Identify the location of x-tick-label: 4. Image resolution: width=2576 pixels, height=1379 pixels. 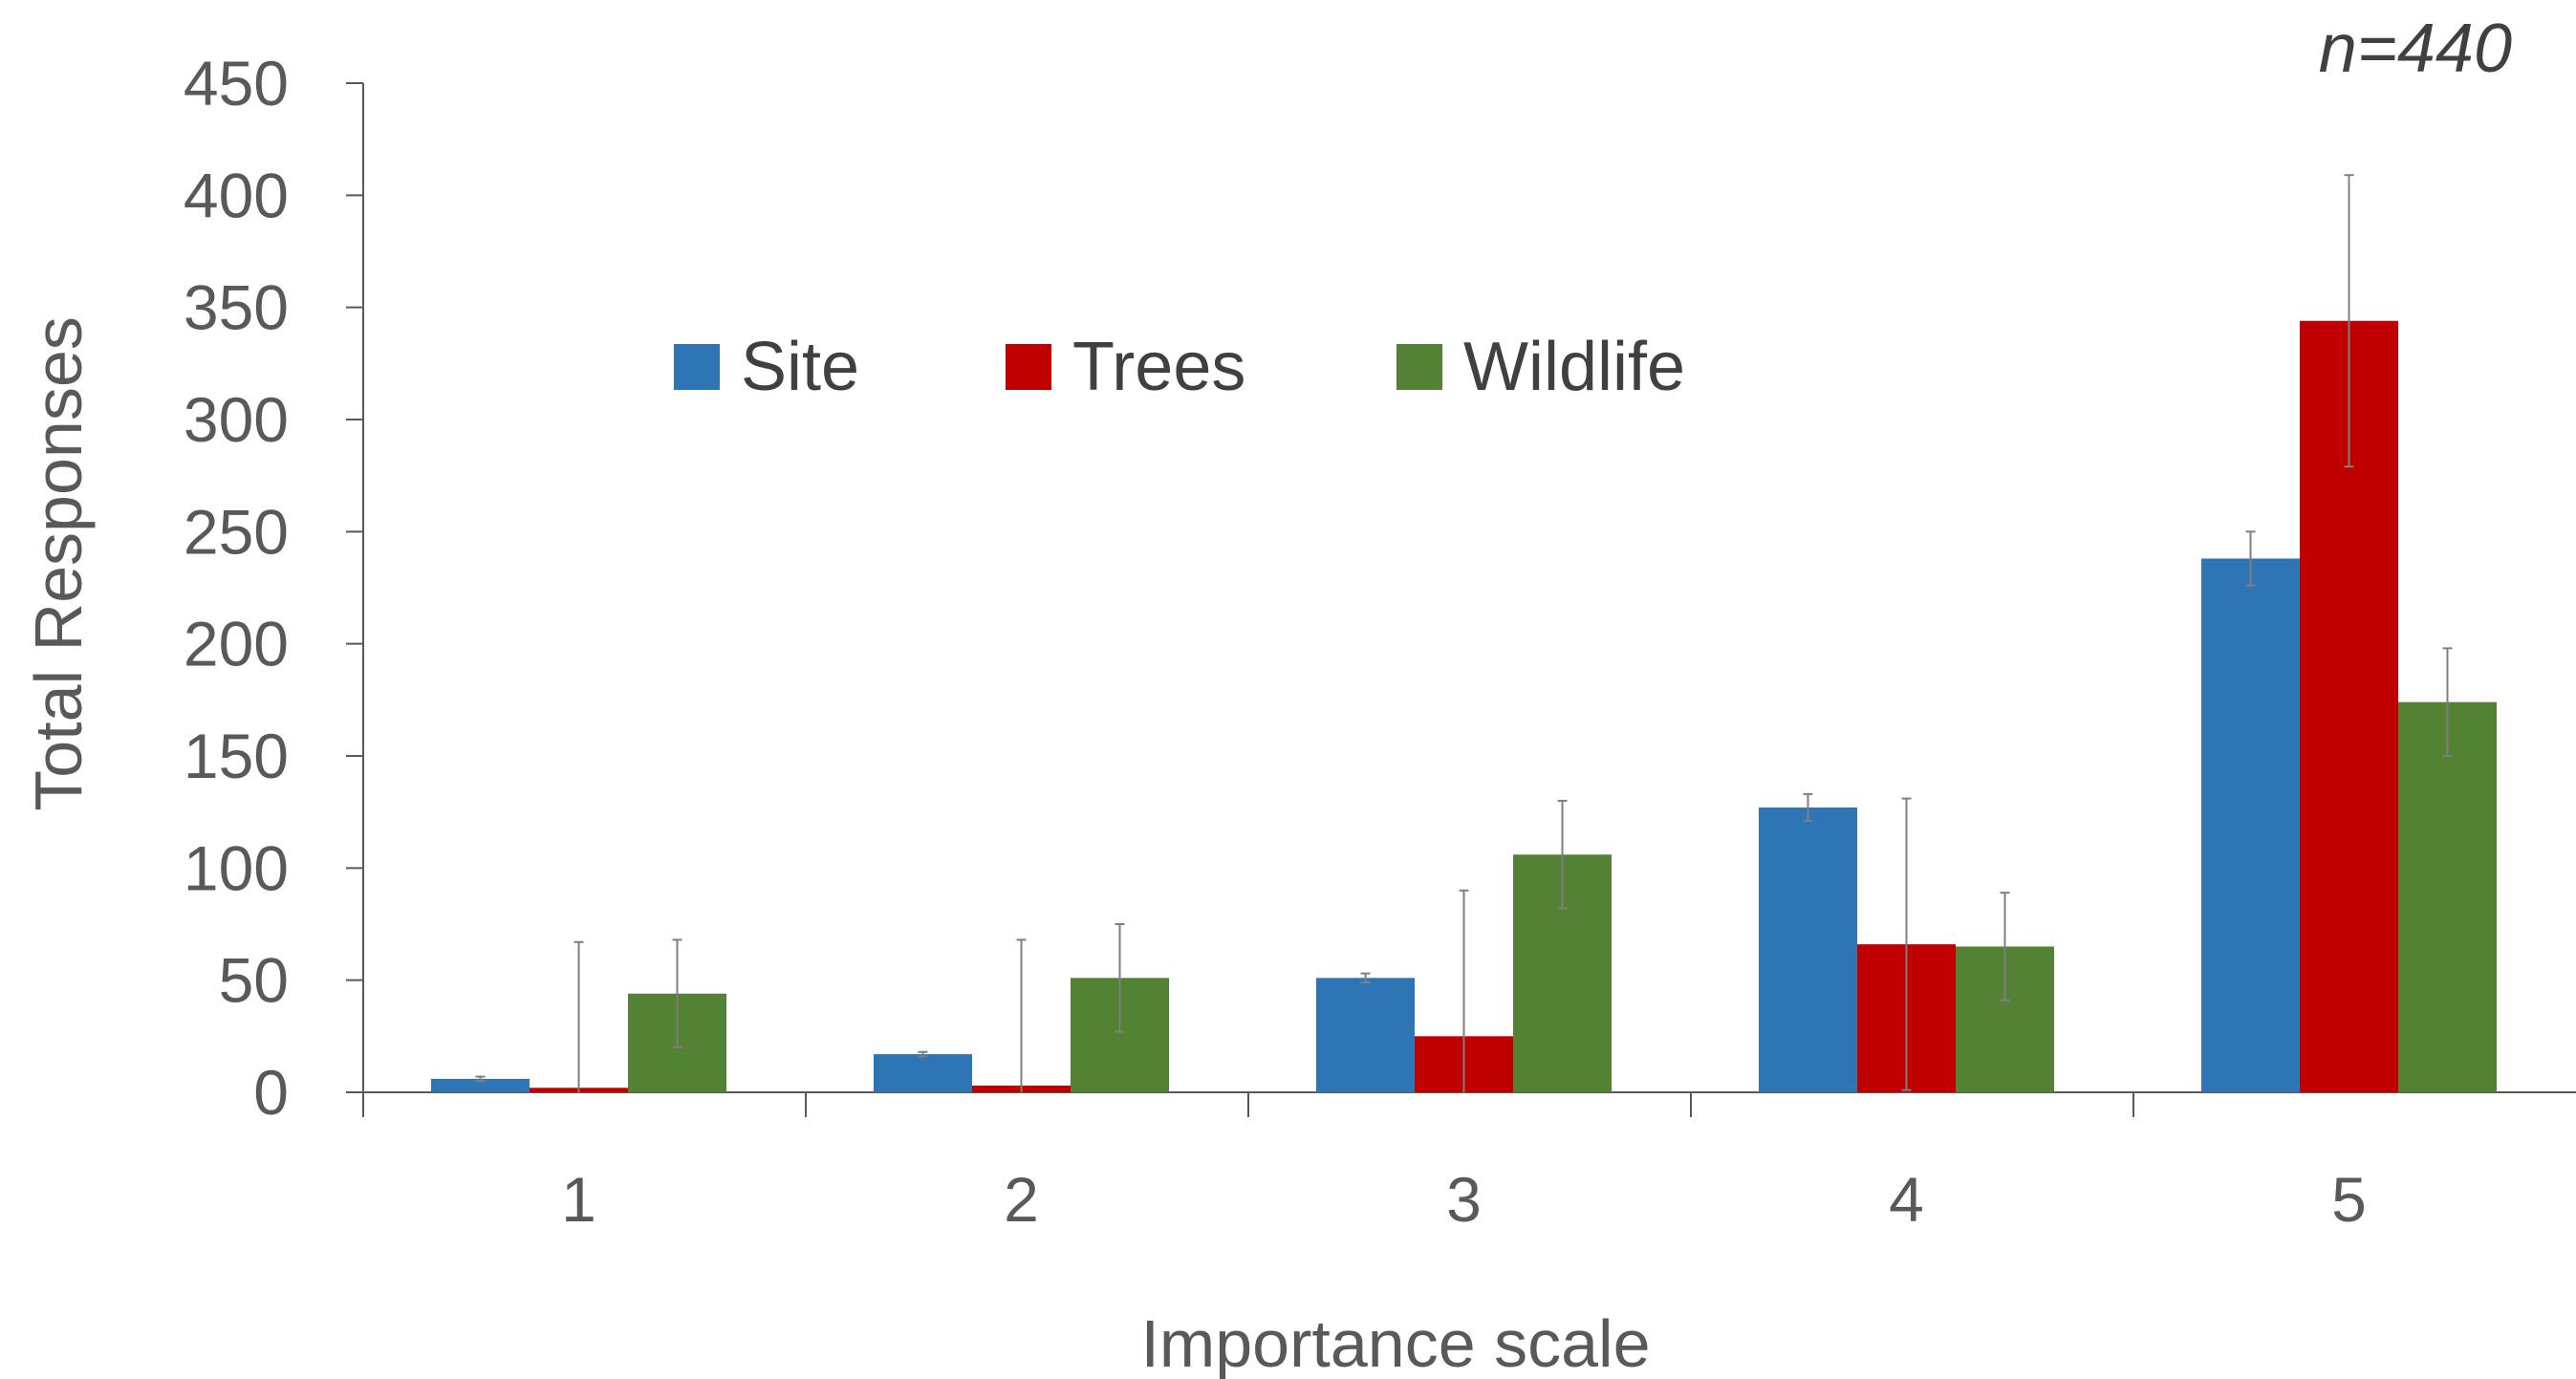
(1906, 1199).